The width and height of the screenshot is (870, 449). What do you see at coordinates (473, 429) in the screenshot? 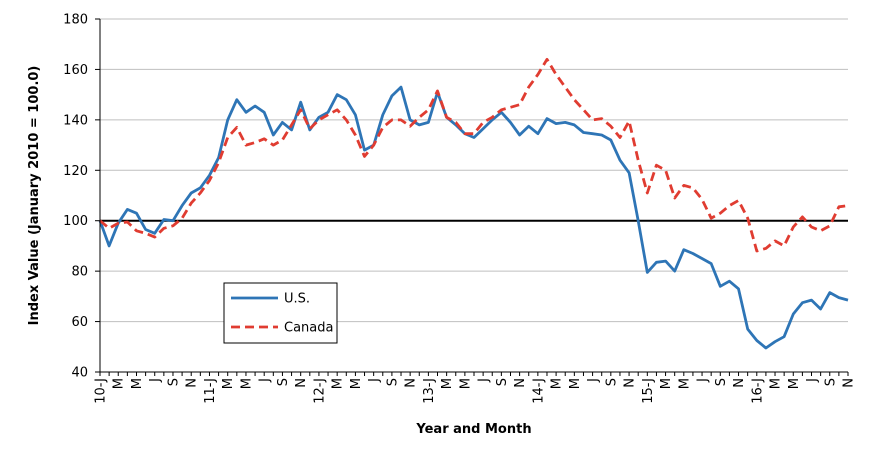
I see `x-axis-title: Year and Month` at bounding box center [473, 429].